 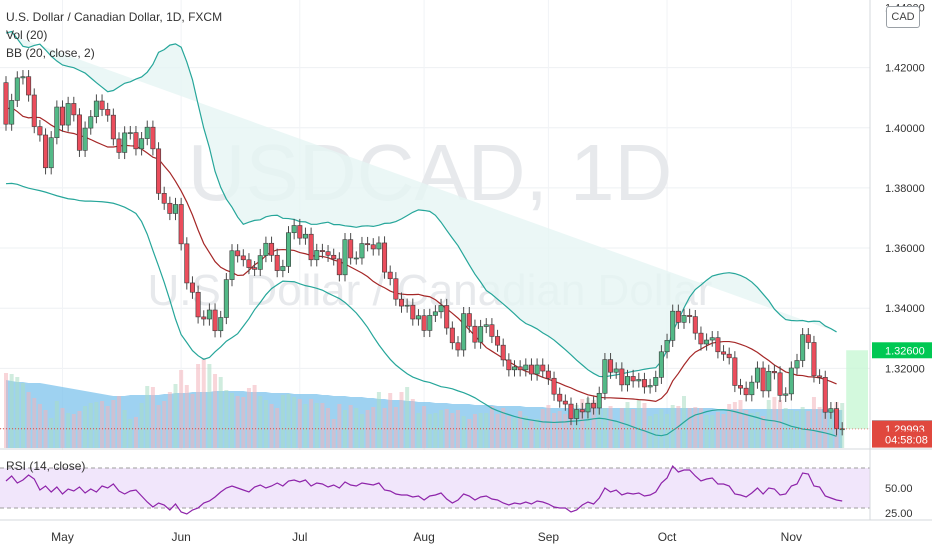 I want to click on time-axis-tick-label: May, so click(x=62, y=537).